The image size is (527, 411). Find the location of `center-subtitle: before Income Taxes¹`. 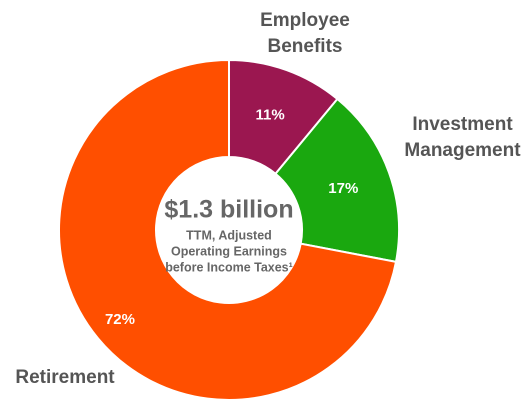

center-subtitle: before Income Taxes¹ is located at coordinates (229, 267).